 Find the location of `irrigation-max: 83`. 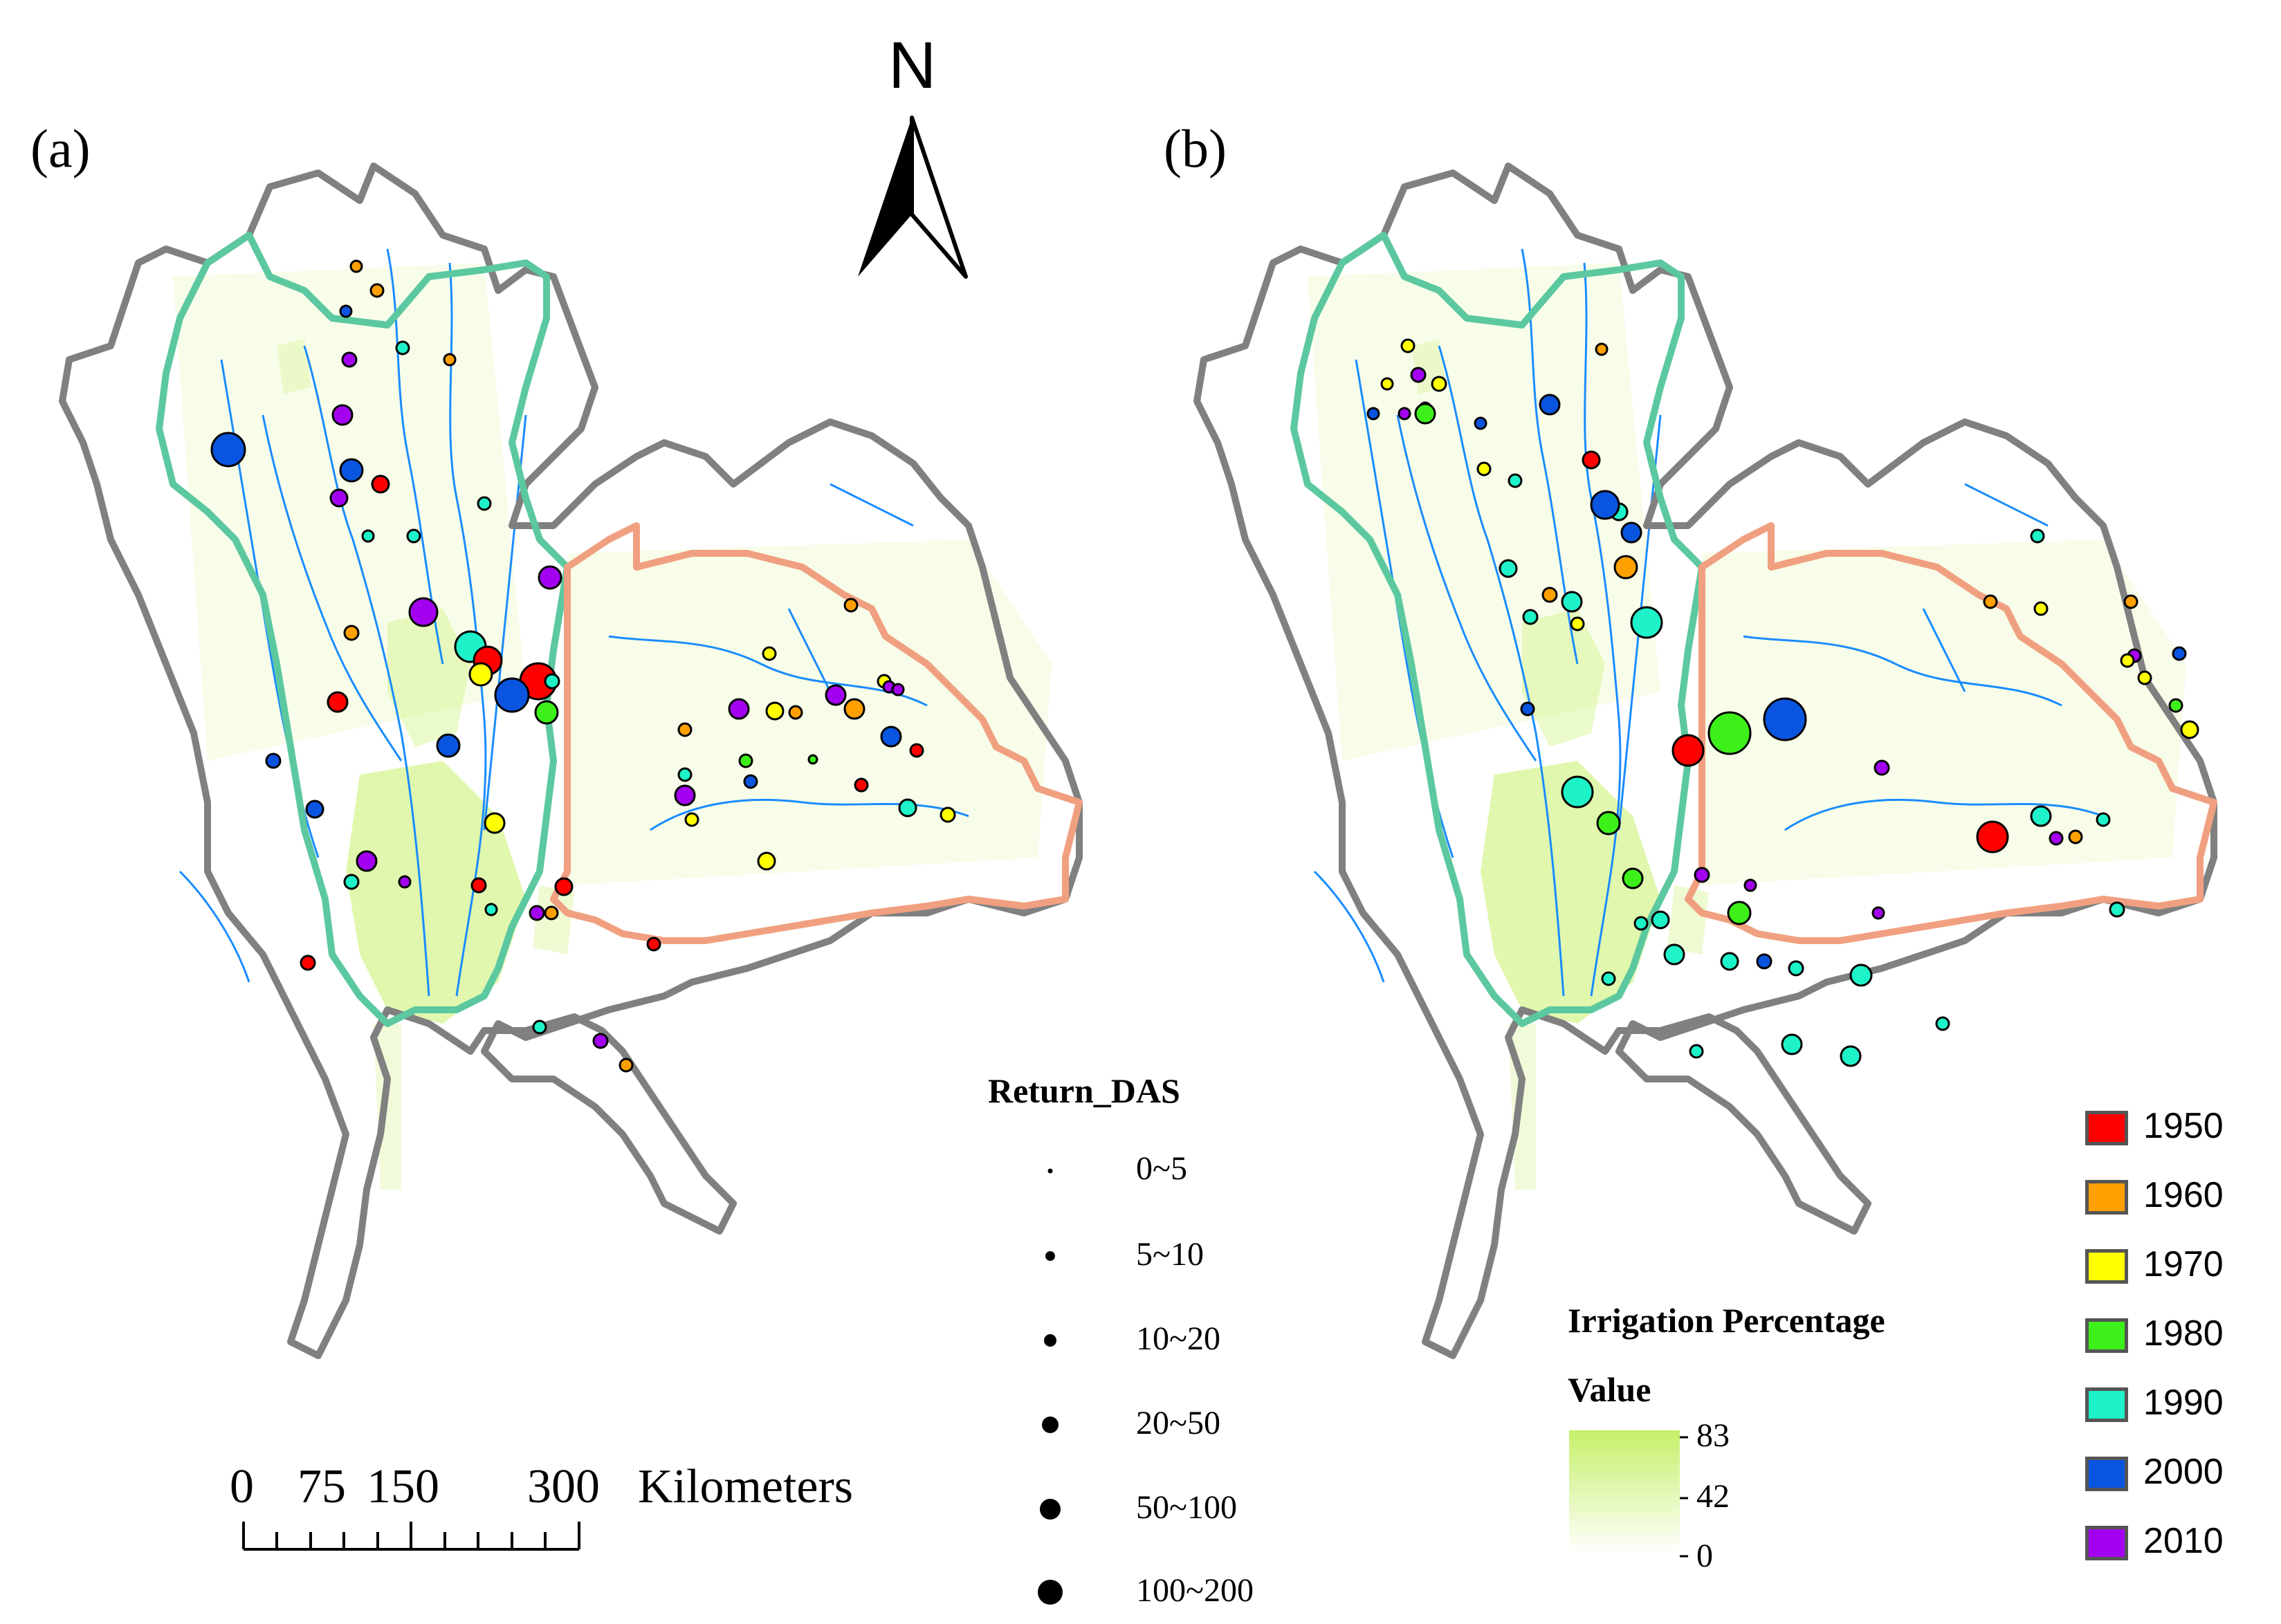

irrigation-max: 83 is located at coordinates (1713, 1435).